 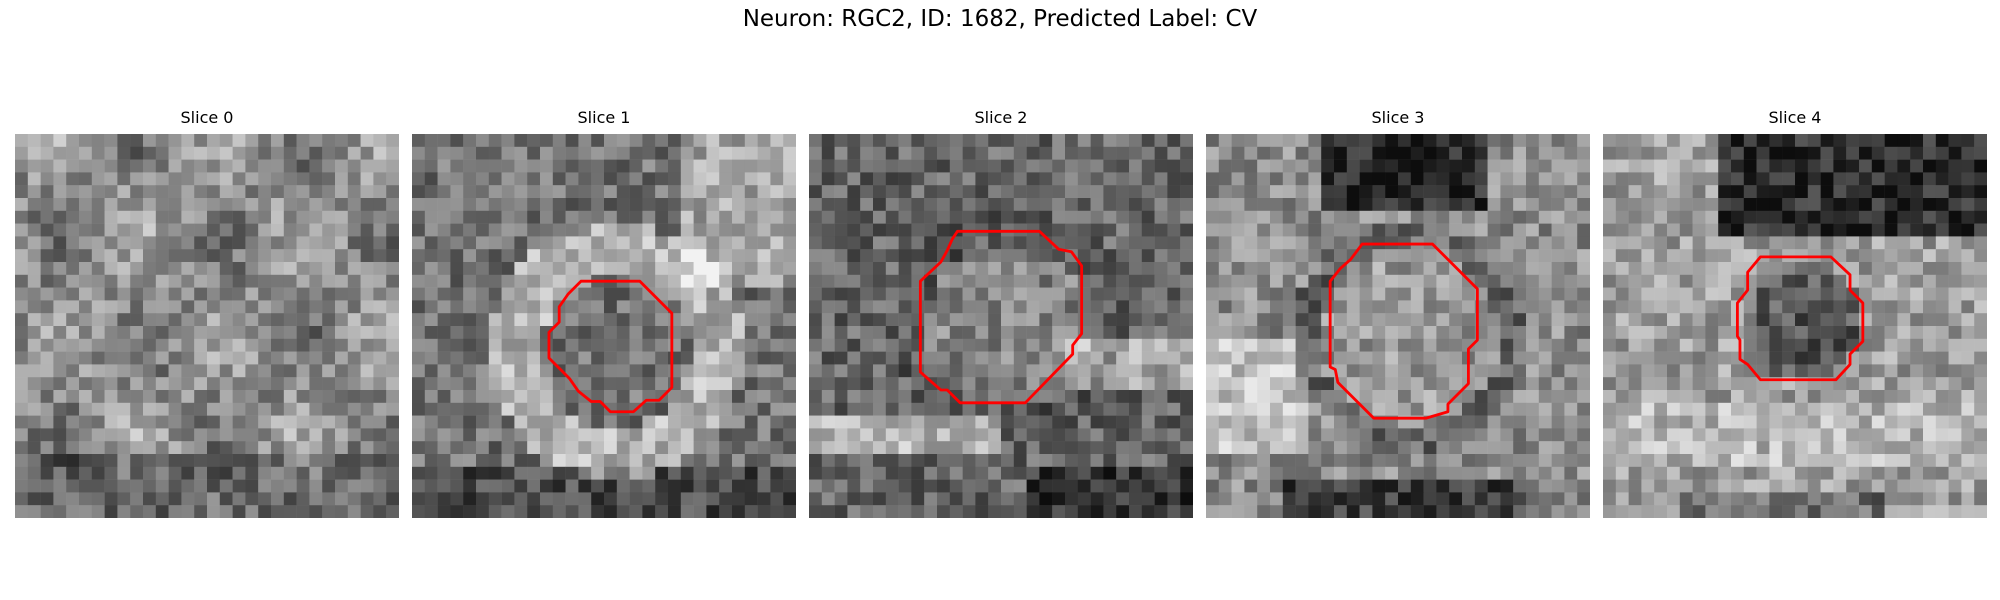 I want to click on slice-panel-2: Slice 2, so click(x=1001, y=312).